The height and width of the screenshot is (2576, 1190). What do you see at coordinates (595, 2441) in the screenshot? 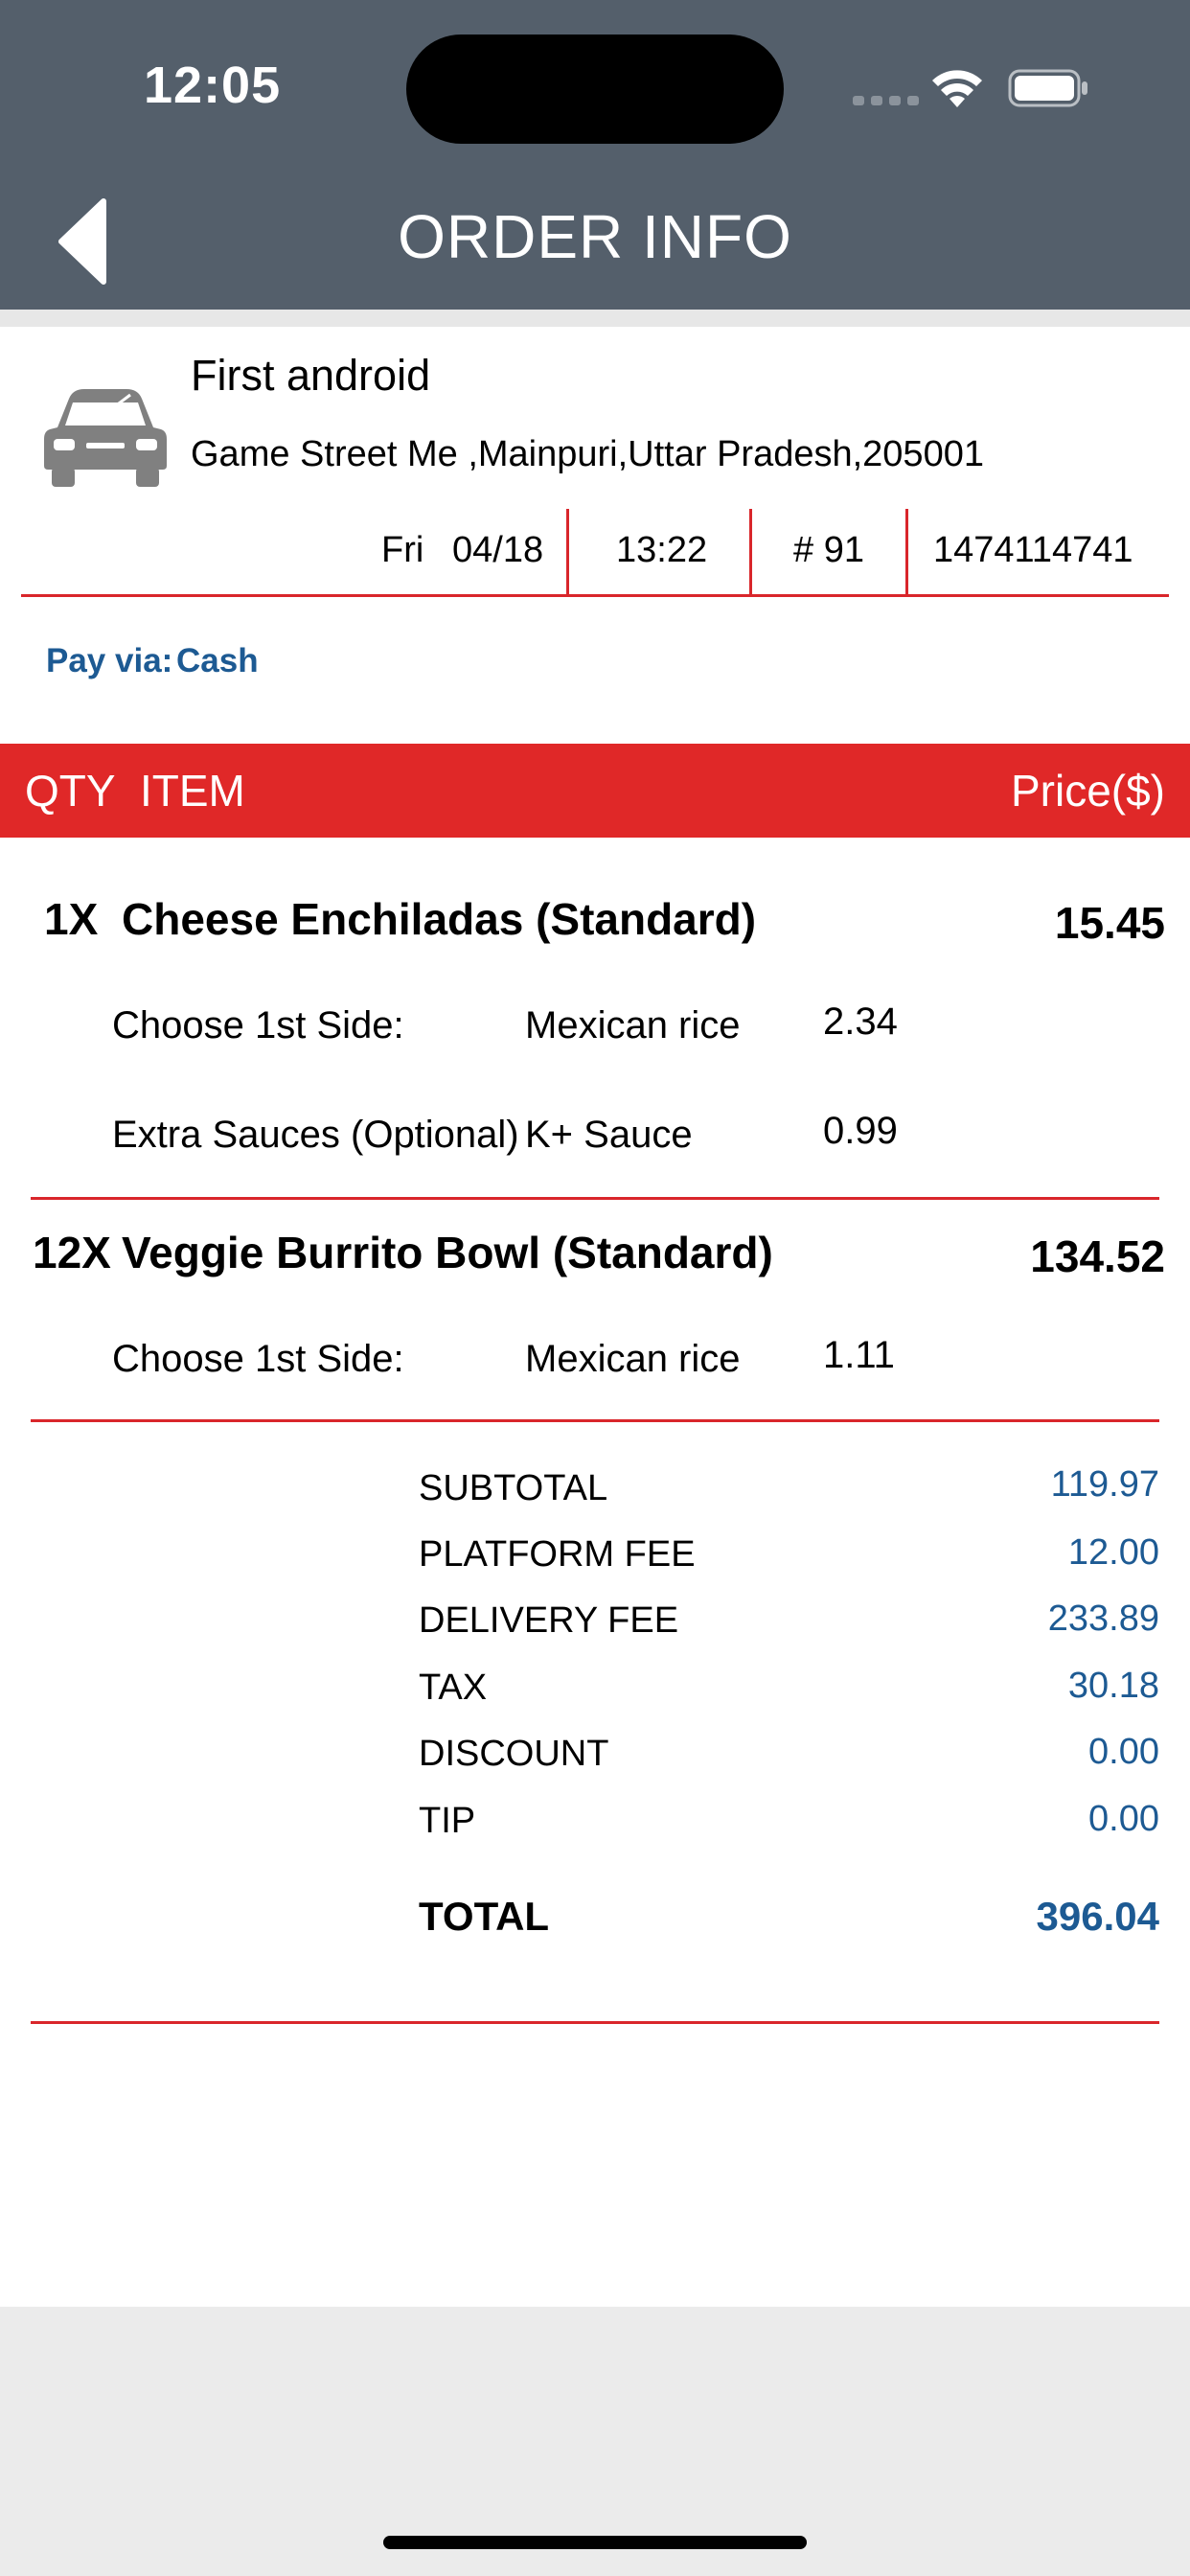
I see `bottom-area` at bounding box center [595, 2441].